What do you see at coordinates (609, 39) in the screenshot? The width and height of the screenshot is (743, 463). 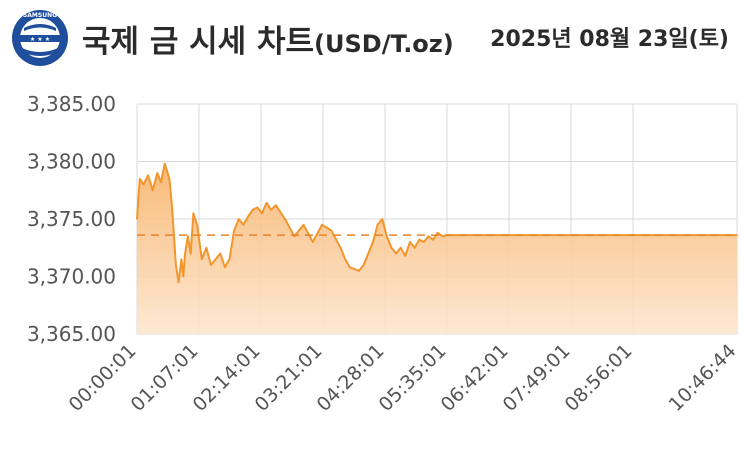 I see `date-label: 2025년 08월 23일(토)` at bounding box center [609, 39].